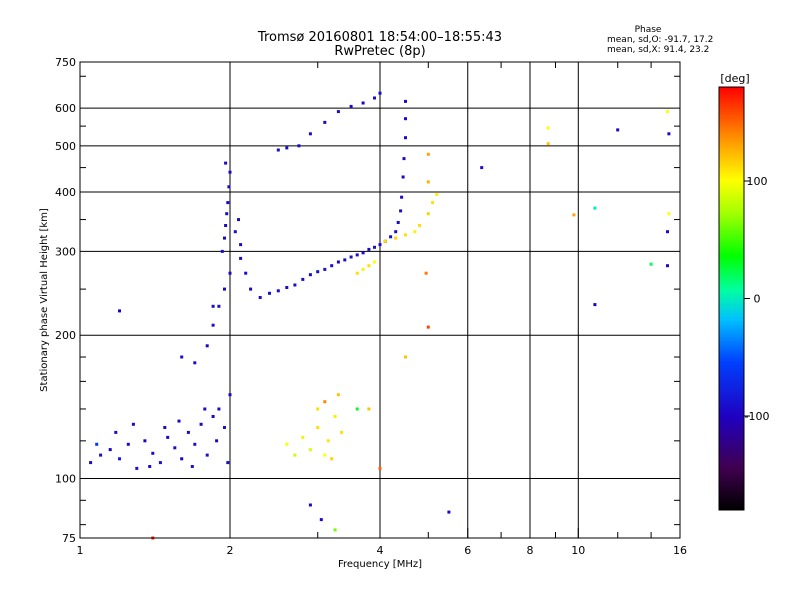 Image resolution: width=800 pixels, height=600 pixels. What do you see at coordinates (379, 51) in the screenshot?
I see `chart-subtitle: RwPretec (8p)` at bounding box center [379, 51].